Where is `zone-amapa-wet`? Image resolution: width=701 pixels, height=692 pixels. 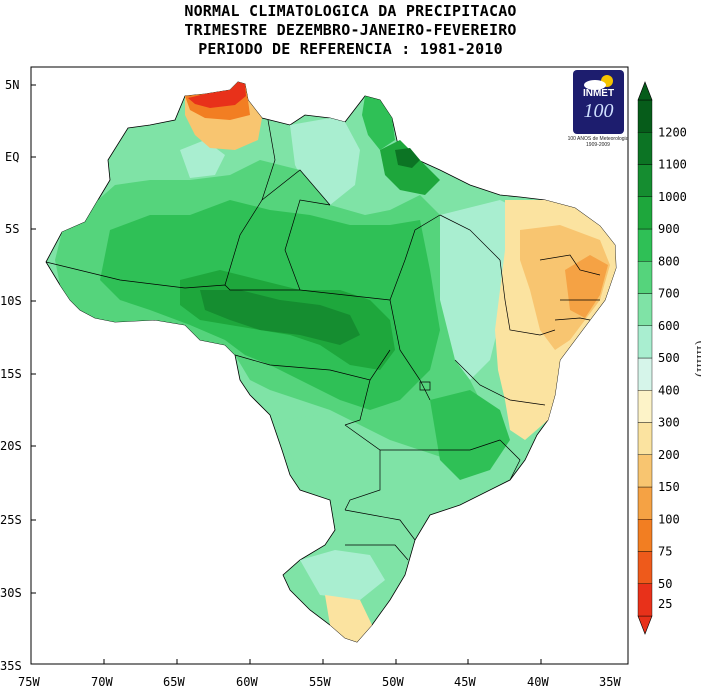 zone-amapa-wet is located at coordinates (378, 123).